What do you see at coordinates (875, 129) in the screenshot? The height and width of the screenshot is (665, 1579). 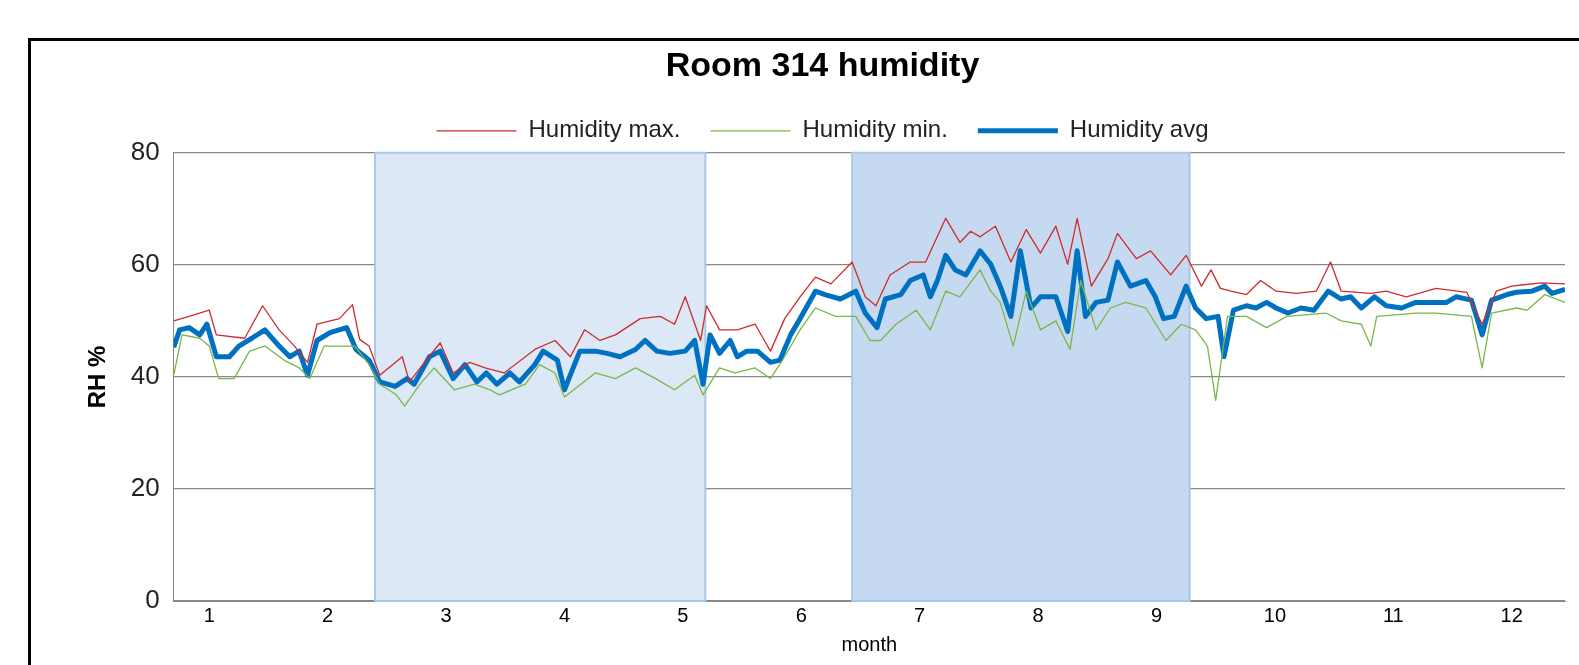 I see `legend-label: Humidity min.` at bounding box center [875, 129].